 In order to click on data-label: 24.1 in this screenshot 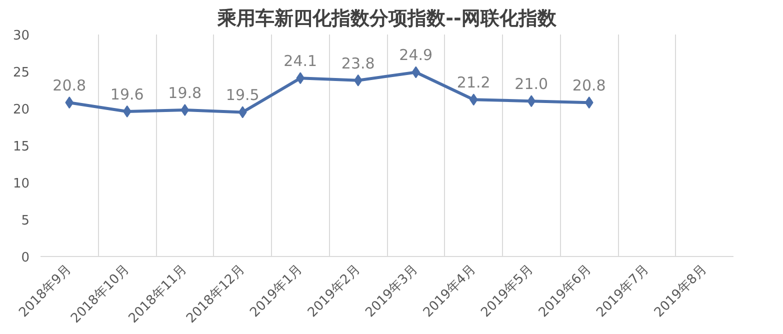, I will do `click(301, 61)`.